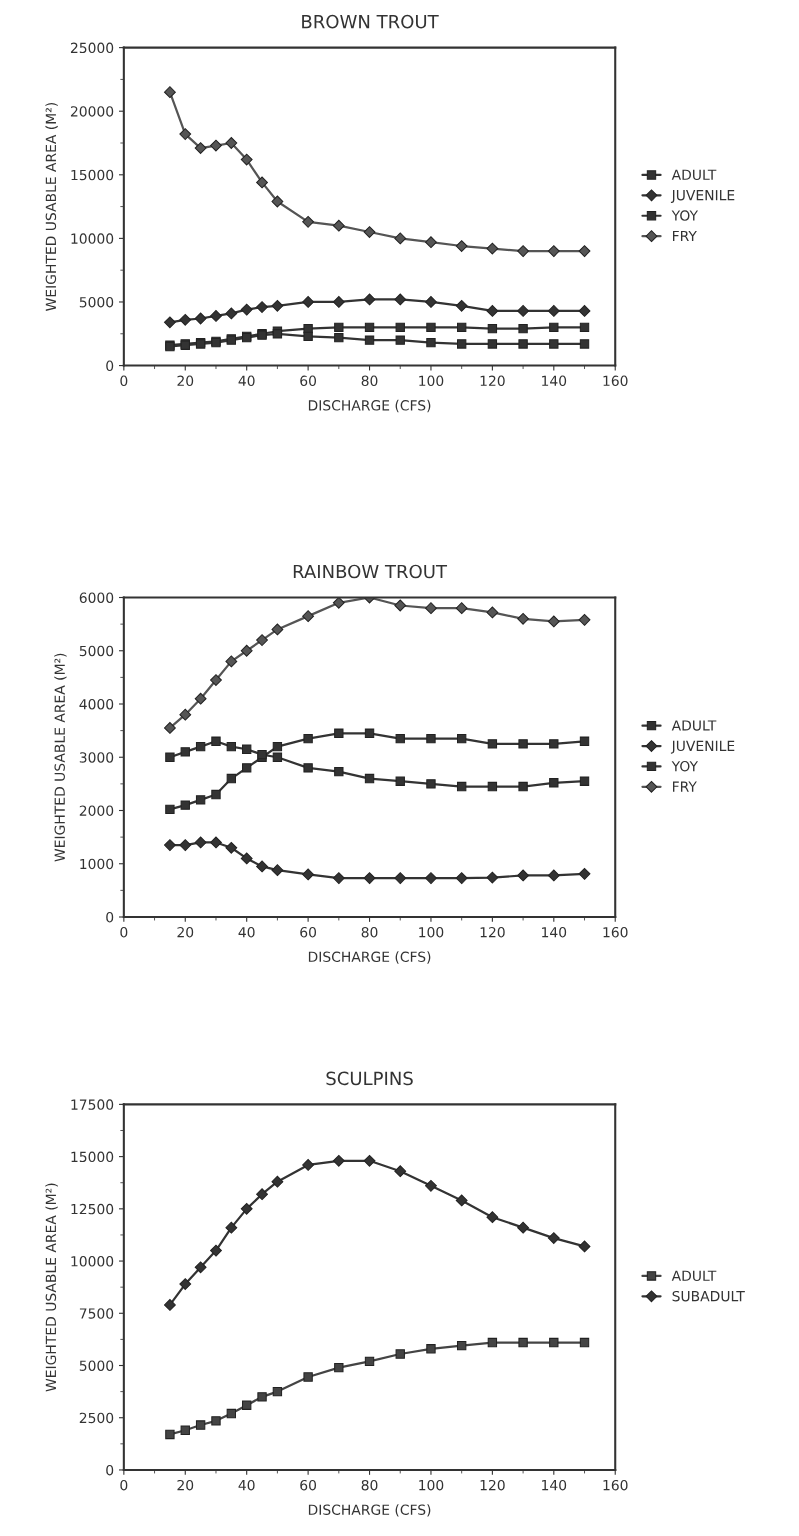  What do you see at coordinates (92, 1209) in the screenshot?
I see `y-tick-label: 12500` at bounding box center [92, 1209].